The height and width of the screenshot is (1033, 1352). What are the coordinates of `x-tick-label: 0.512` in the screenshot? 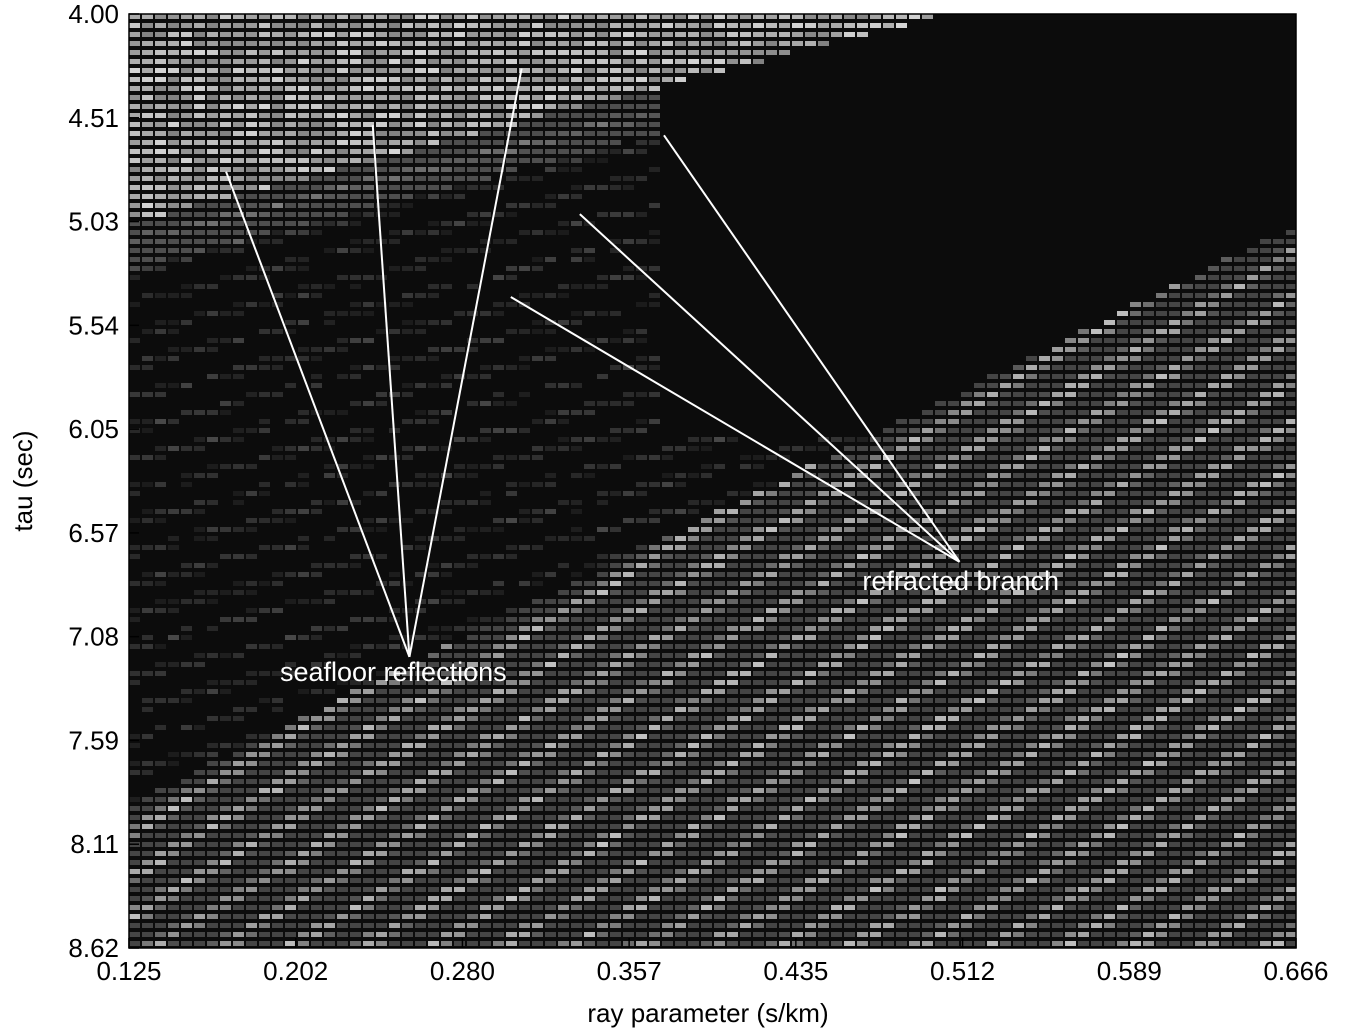 It's located at (962, 971).